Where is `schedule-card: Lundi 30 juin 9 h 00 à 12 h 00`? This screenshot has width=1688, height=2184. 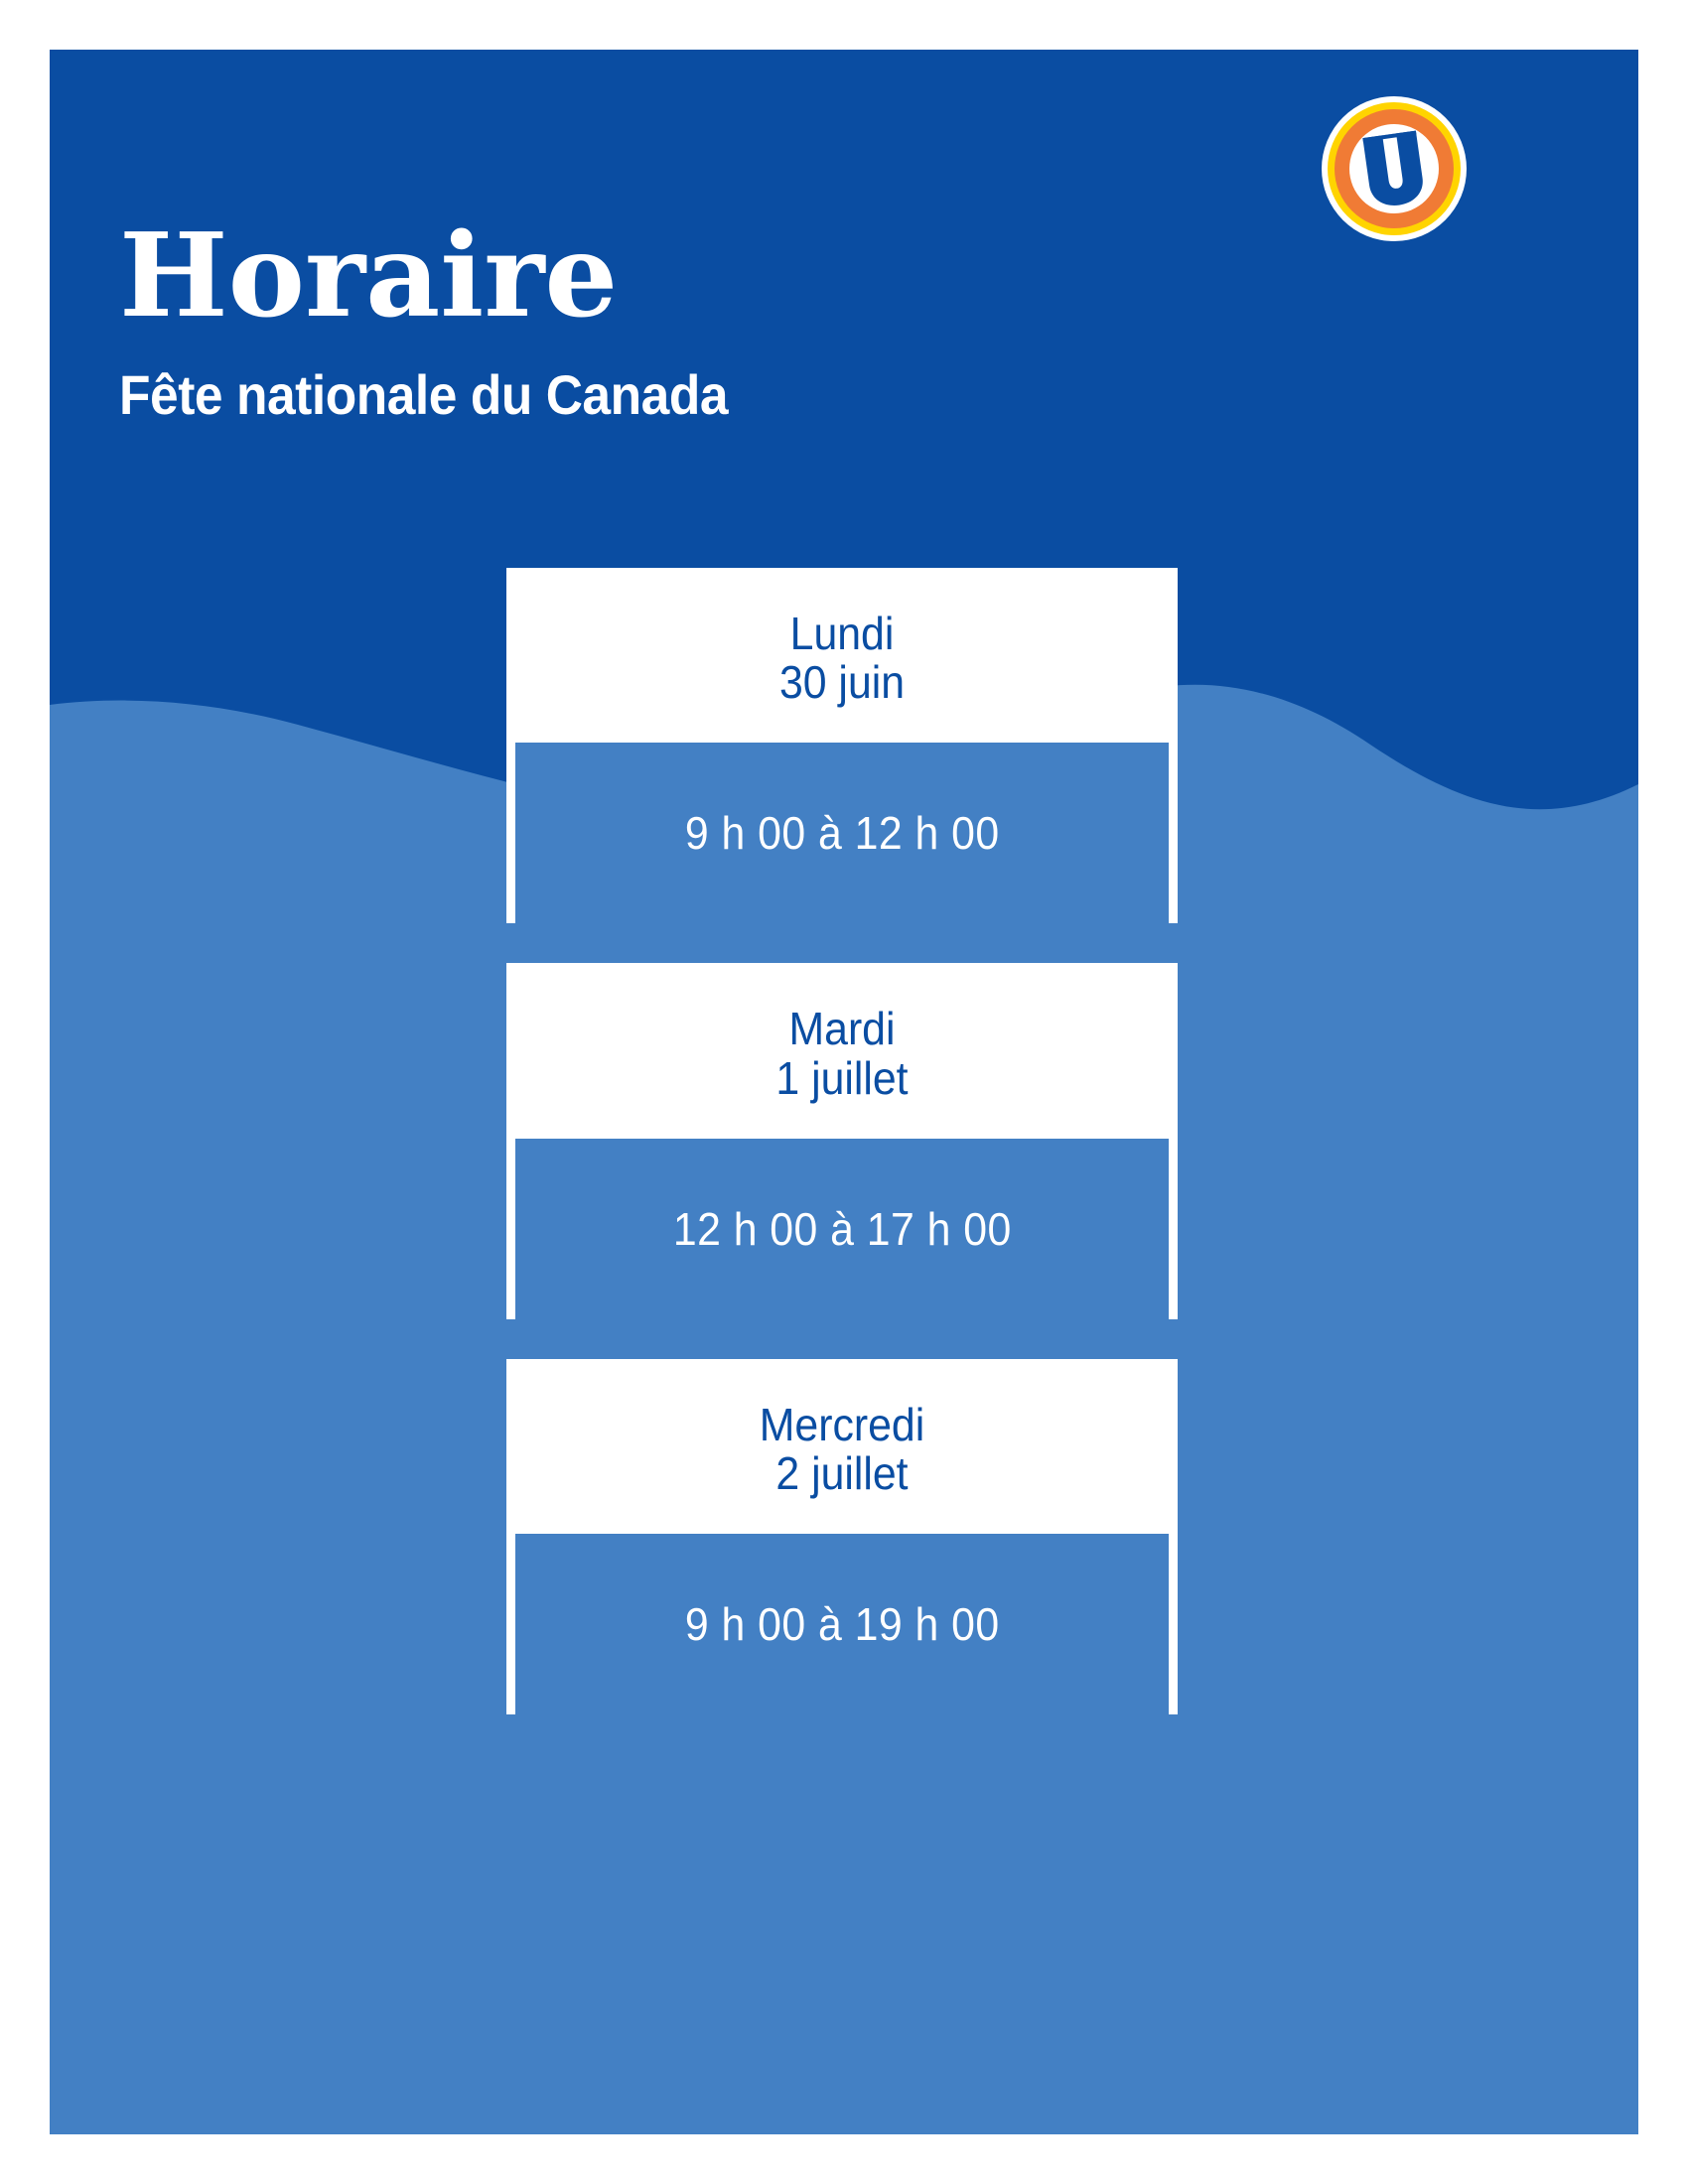
schedule-card: Lundi 30 juin 9 h 00 à 12 h 00 is located at coordinates (842, 746).